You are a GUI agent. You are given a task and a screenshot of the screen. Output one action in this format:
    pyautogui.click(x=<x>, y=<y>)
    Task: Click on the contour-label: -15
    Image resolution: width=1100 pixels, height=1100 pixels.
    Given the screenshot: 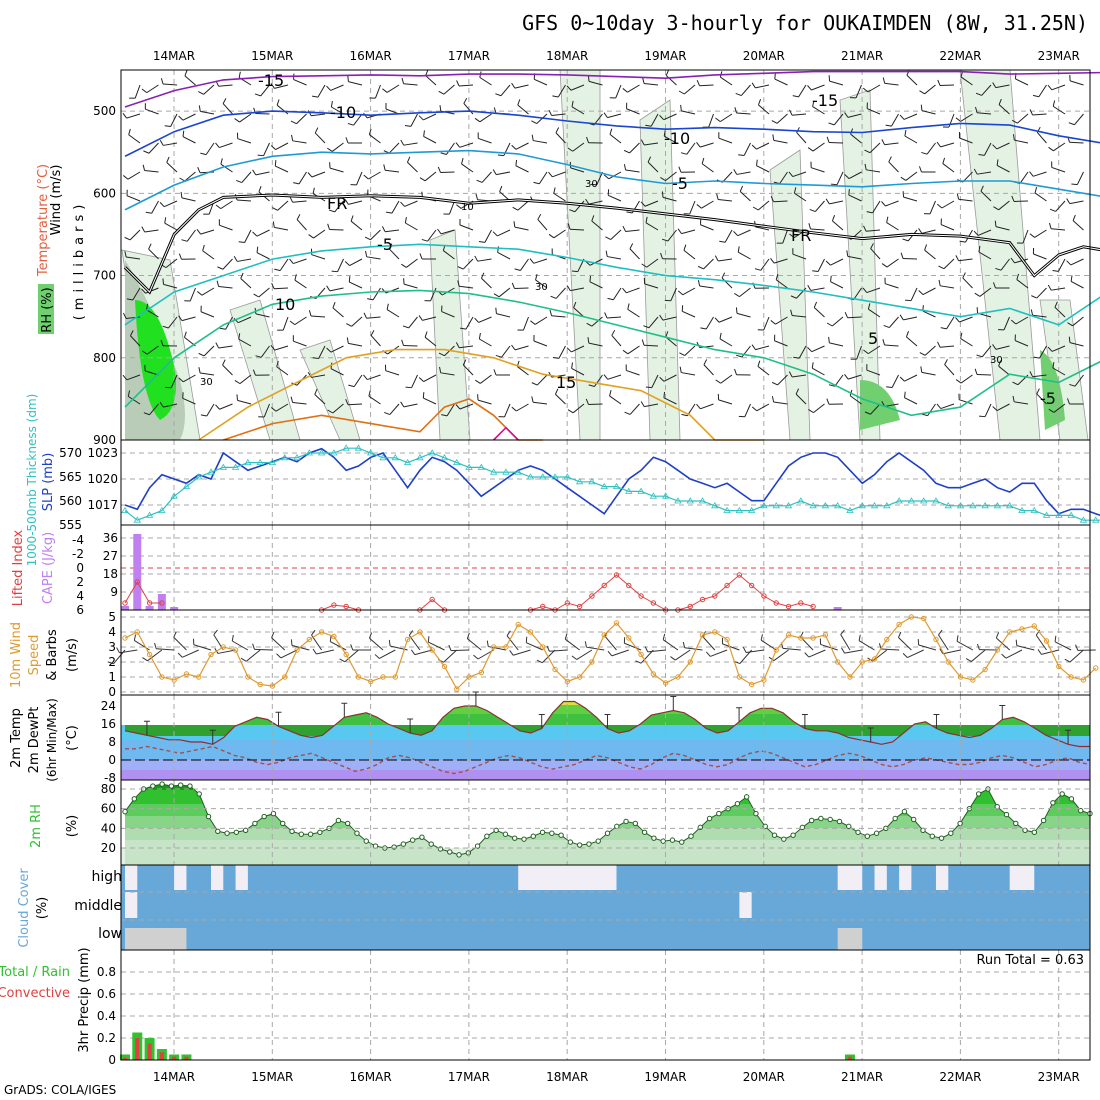 What is the action you would take?
    pyautogui.click(x=271, y=80)
    